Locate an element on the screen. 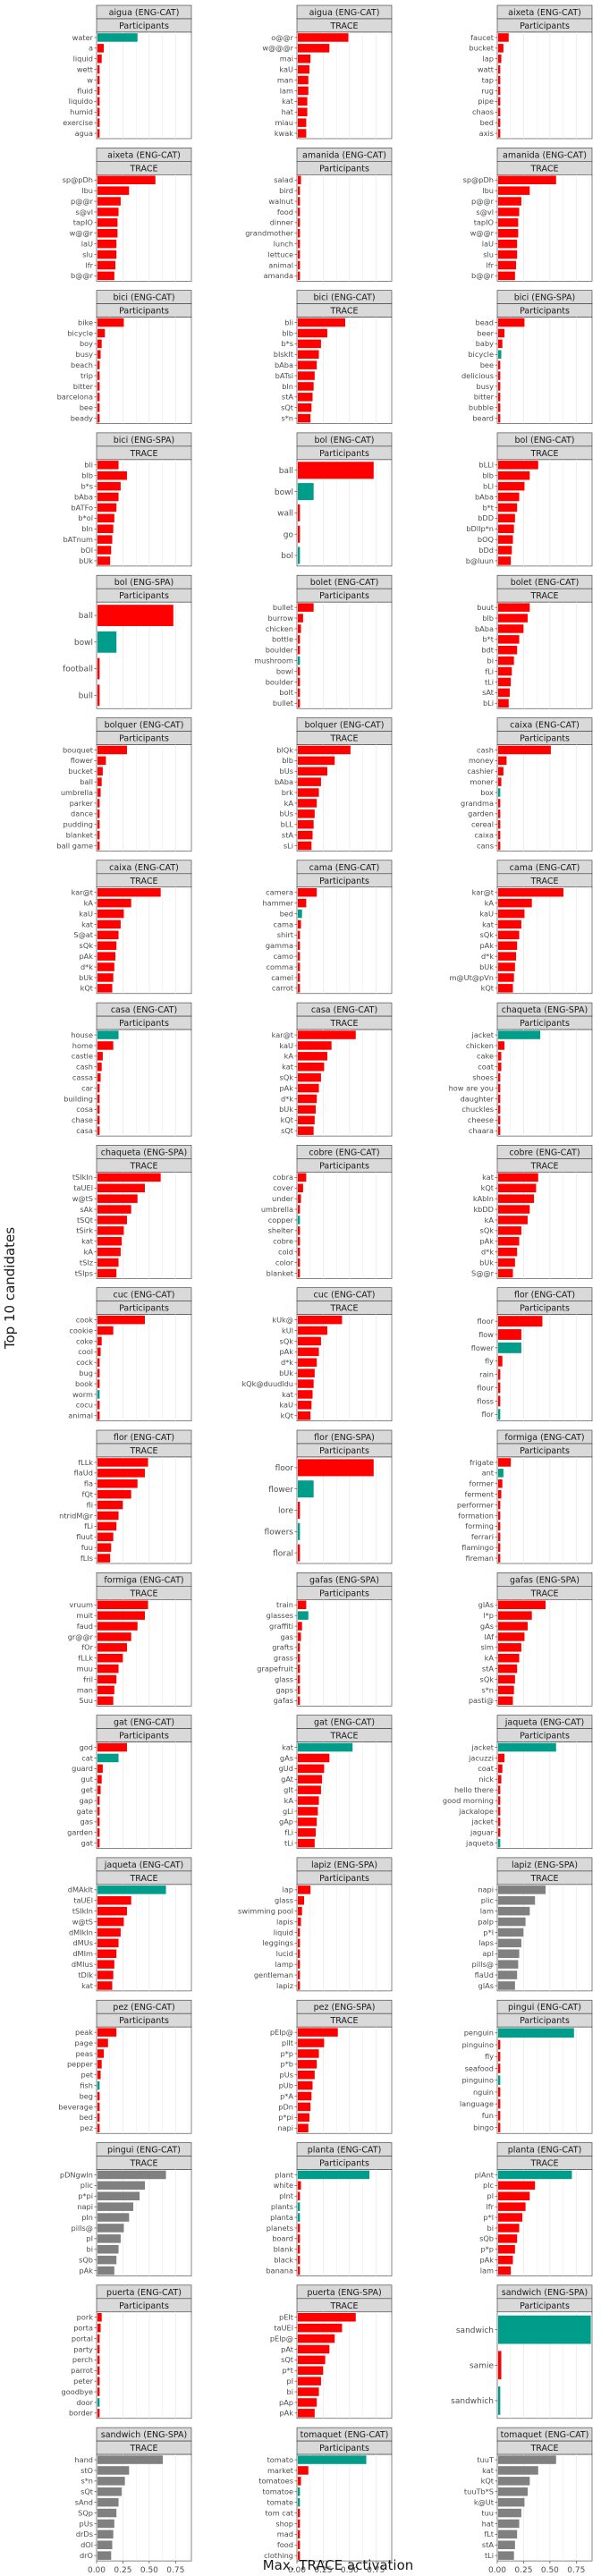 This screenshot has width=601, height=2576. bar-label: cock is located at coordinates (84, 1362).